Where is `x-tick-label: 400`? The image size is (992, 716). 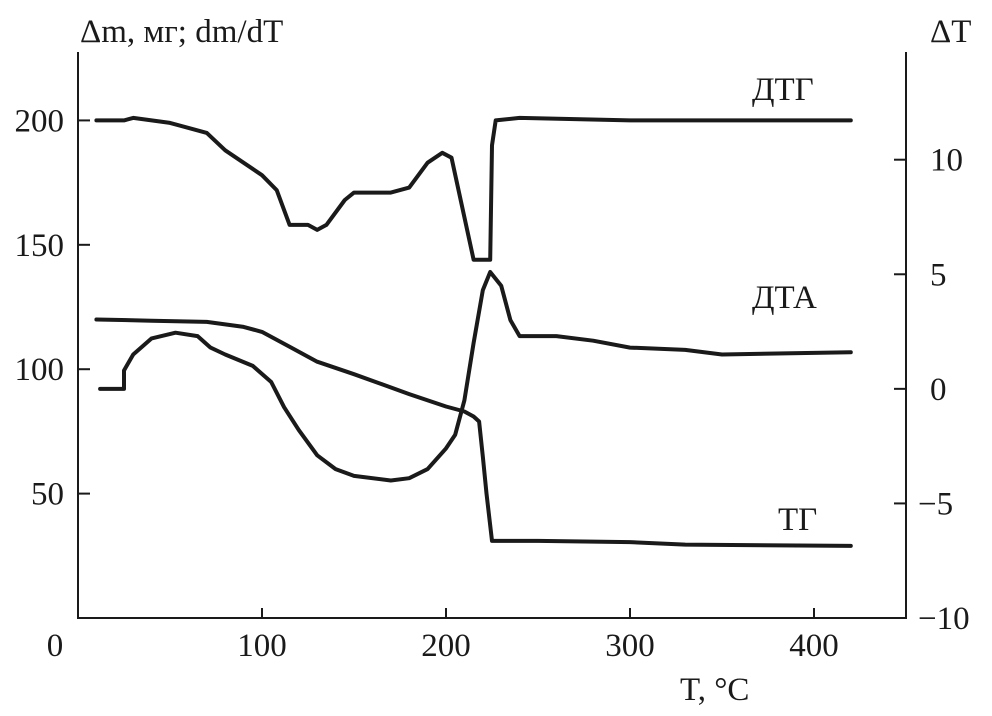
x-tick-label: 400 is located at coordinates (814, 646).